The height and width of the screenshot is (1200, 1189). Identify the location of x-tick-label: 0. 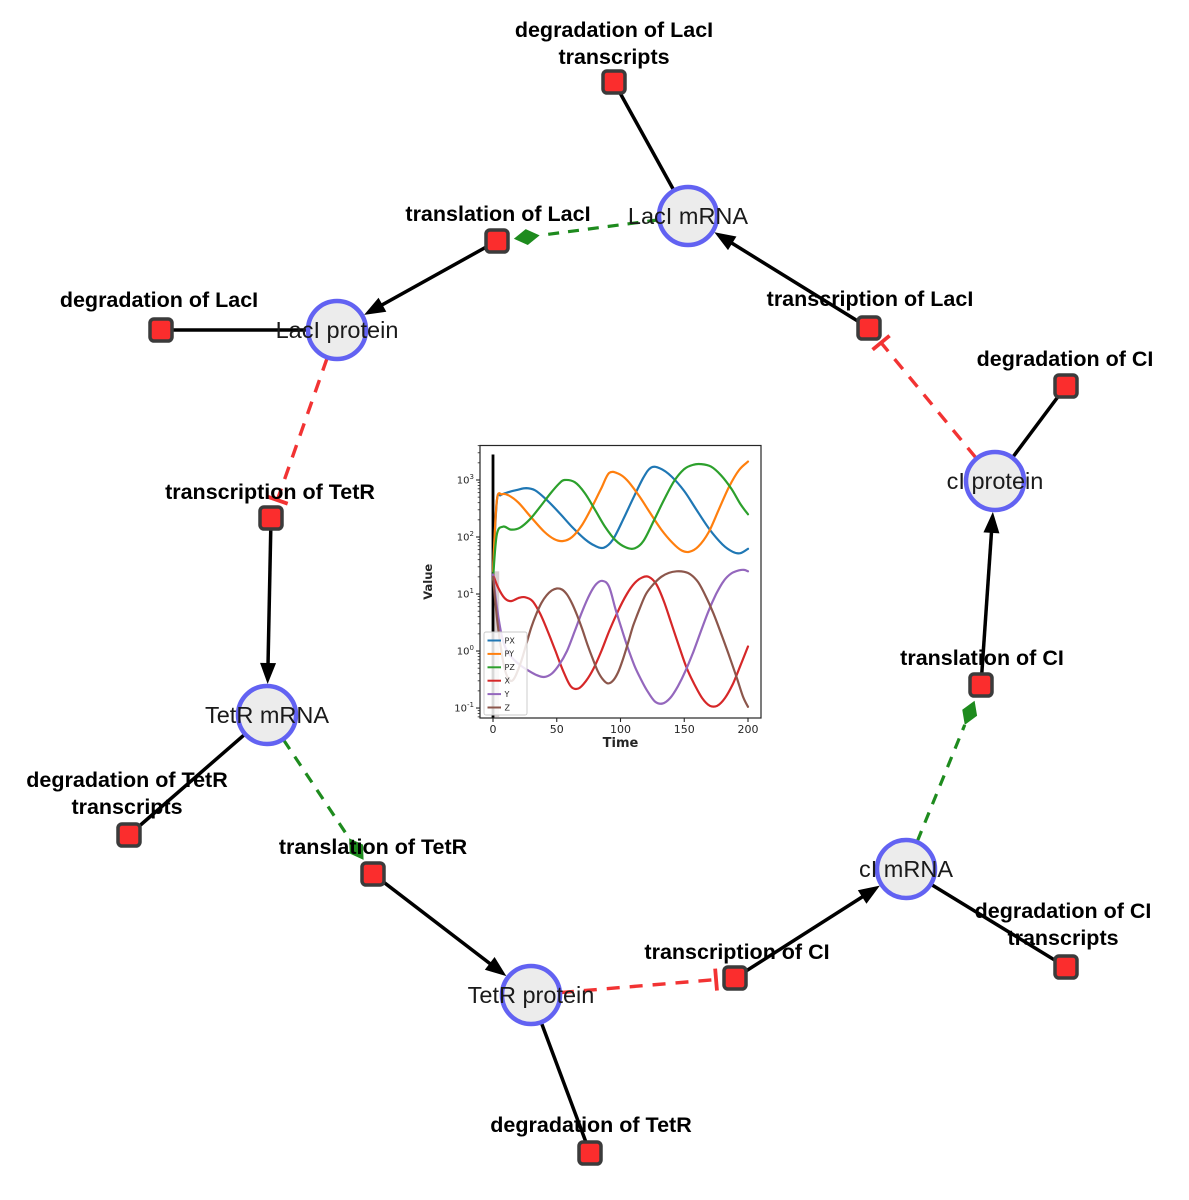
(493, 729).